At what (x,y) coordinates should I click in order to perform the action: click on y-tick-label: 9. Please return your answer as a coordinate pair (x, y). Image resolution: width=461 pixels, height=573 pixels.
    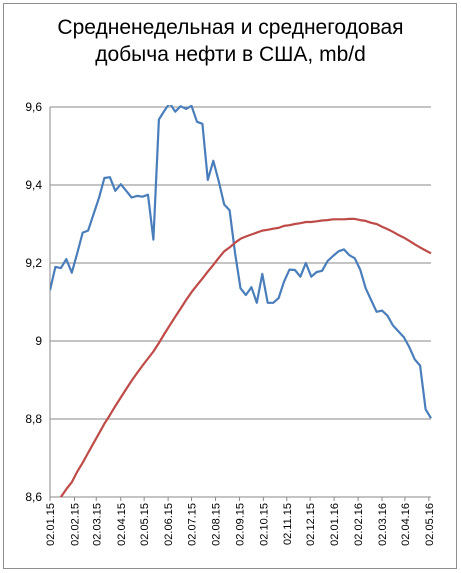
    Looking at the image, I should click on (38, 341).